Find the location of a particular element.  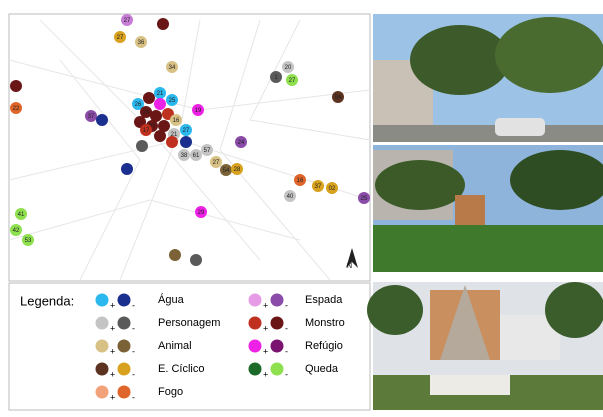

legend-label: Animal is located at coordinates (175, 346).